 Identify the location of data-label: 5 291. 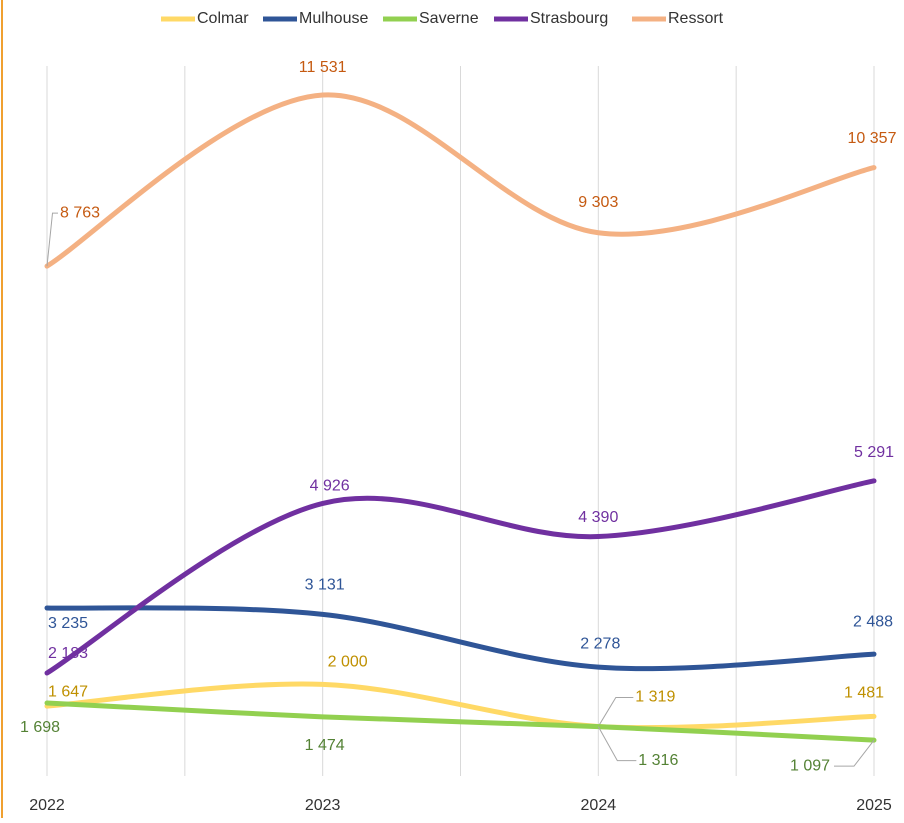
(874, 452).